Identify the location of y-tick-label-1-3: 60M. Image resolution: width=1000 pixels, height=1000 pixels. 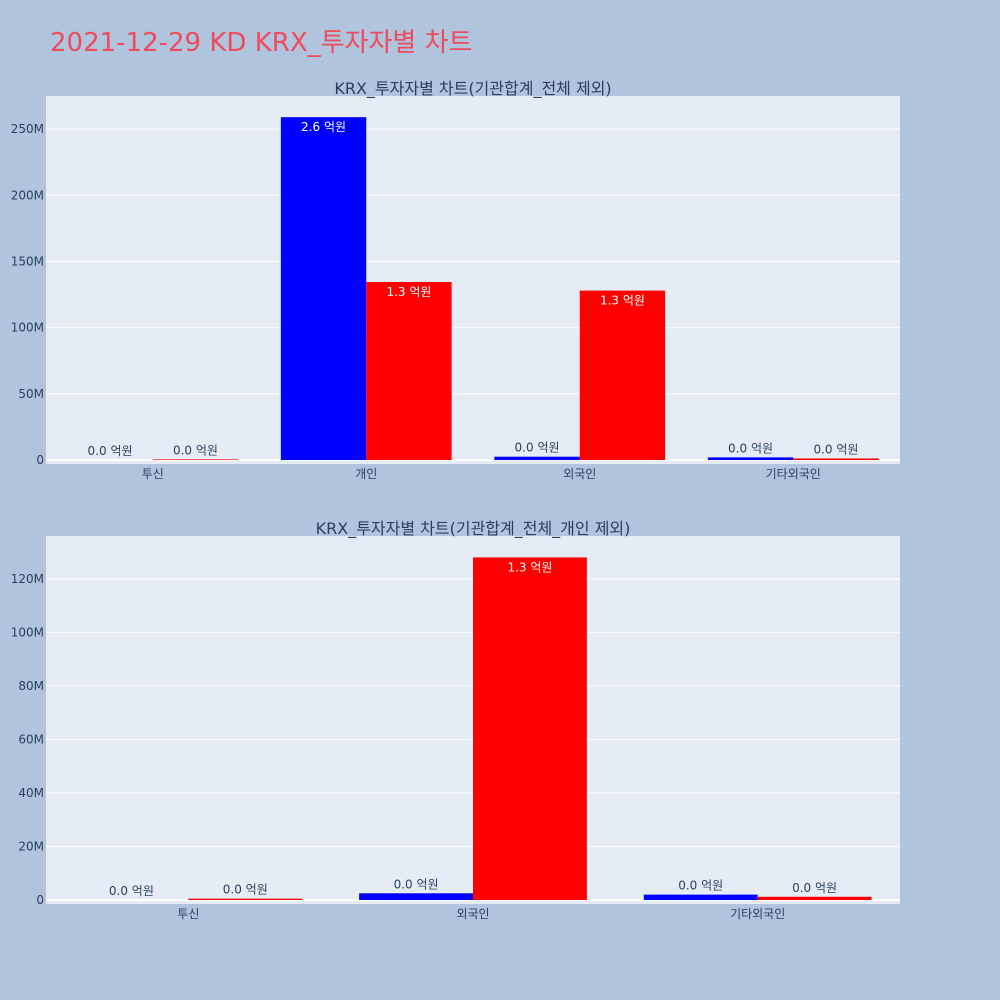
(31, 739).